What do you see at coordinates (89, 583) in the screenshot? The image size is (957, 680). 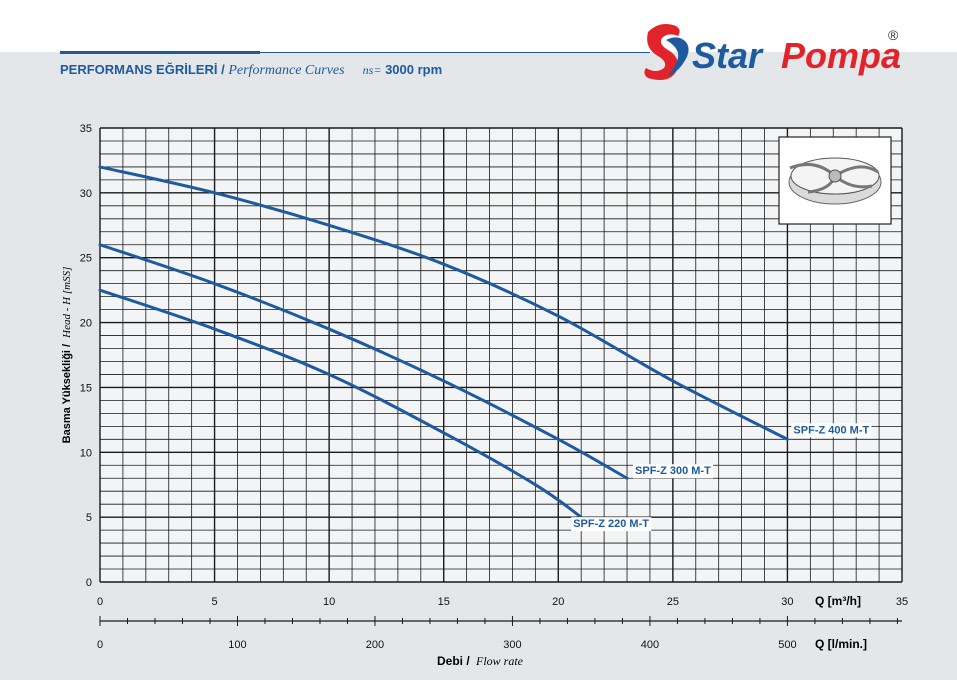 I see `y-tick-label: 0` at bounding box center [89, 583].